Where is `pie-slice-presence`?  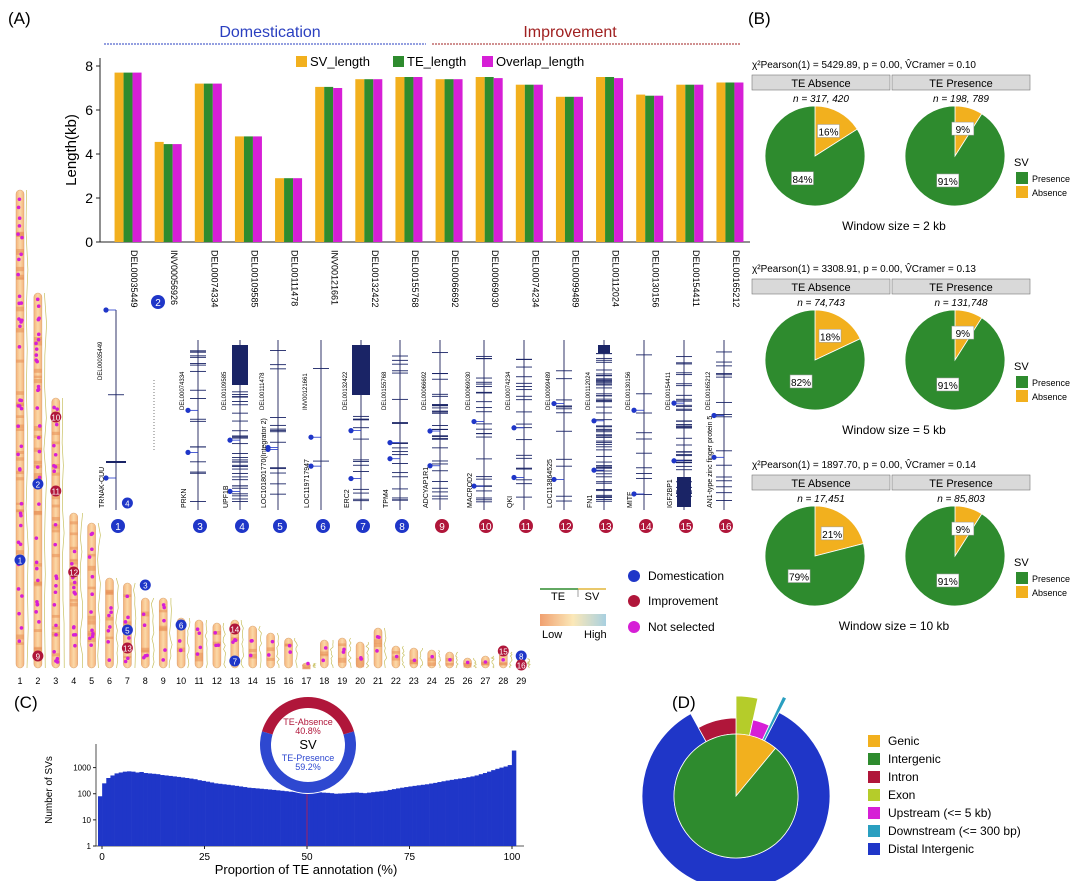 pie-slice-presence is located at coordinates (955, 360).